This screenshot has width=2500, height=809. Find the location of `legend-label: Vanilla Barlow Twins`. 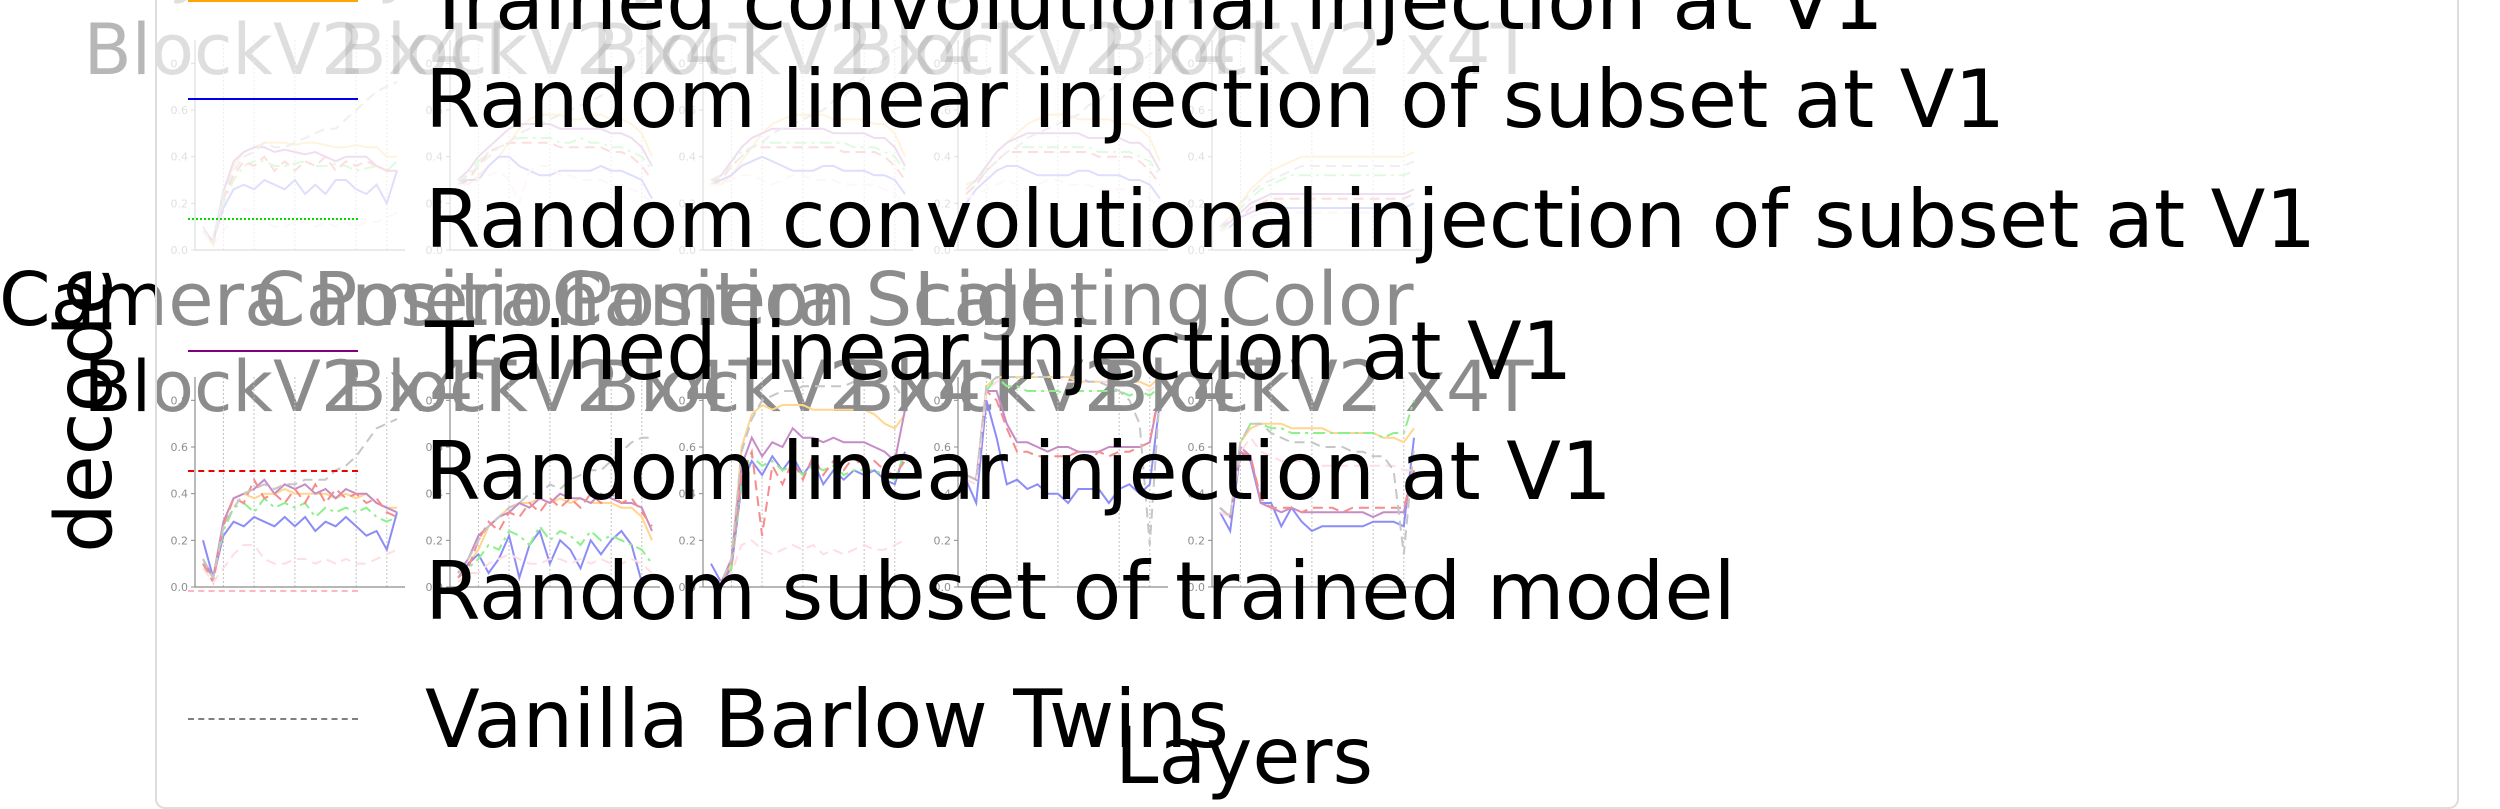

legend-label: Vanilla Barlow Twins is located at coordinates (827, 719).